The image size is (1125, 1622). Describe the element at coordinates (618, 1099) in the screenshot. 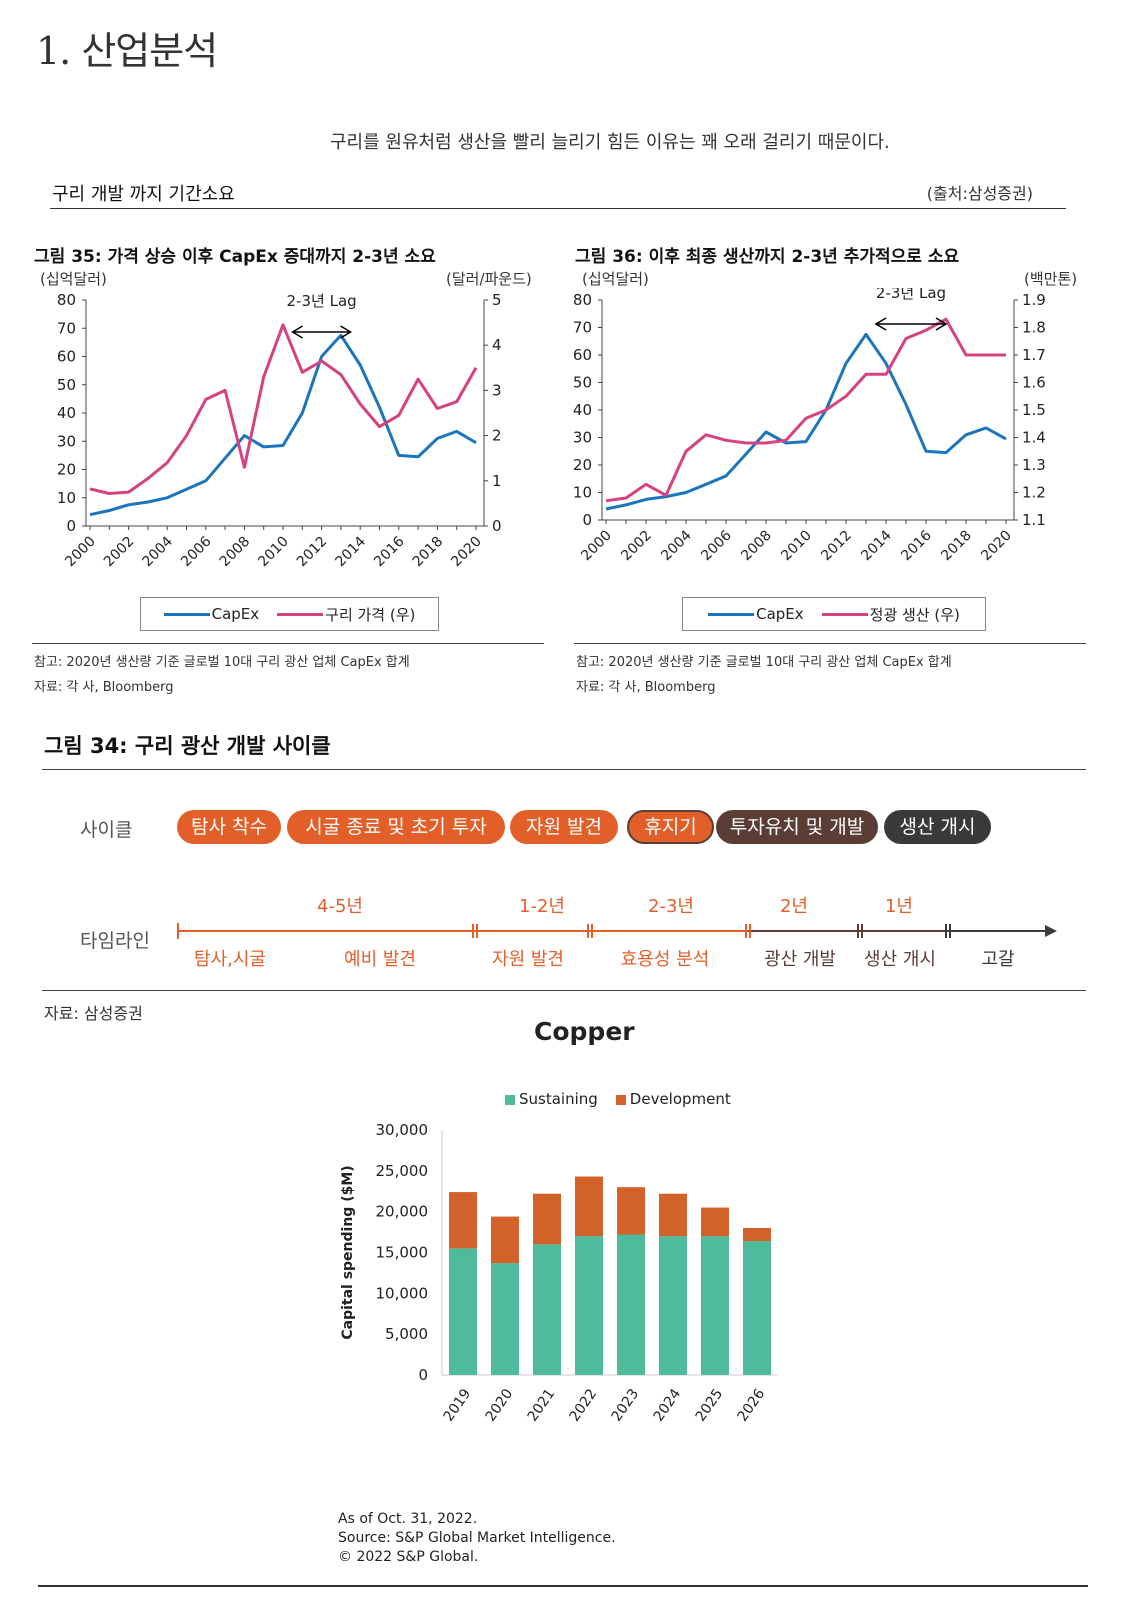

I see `copper-legend: Sustaining Development` at that location.